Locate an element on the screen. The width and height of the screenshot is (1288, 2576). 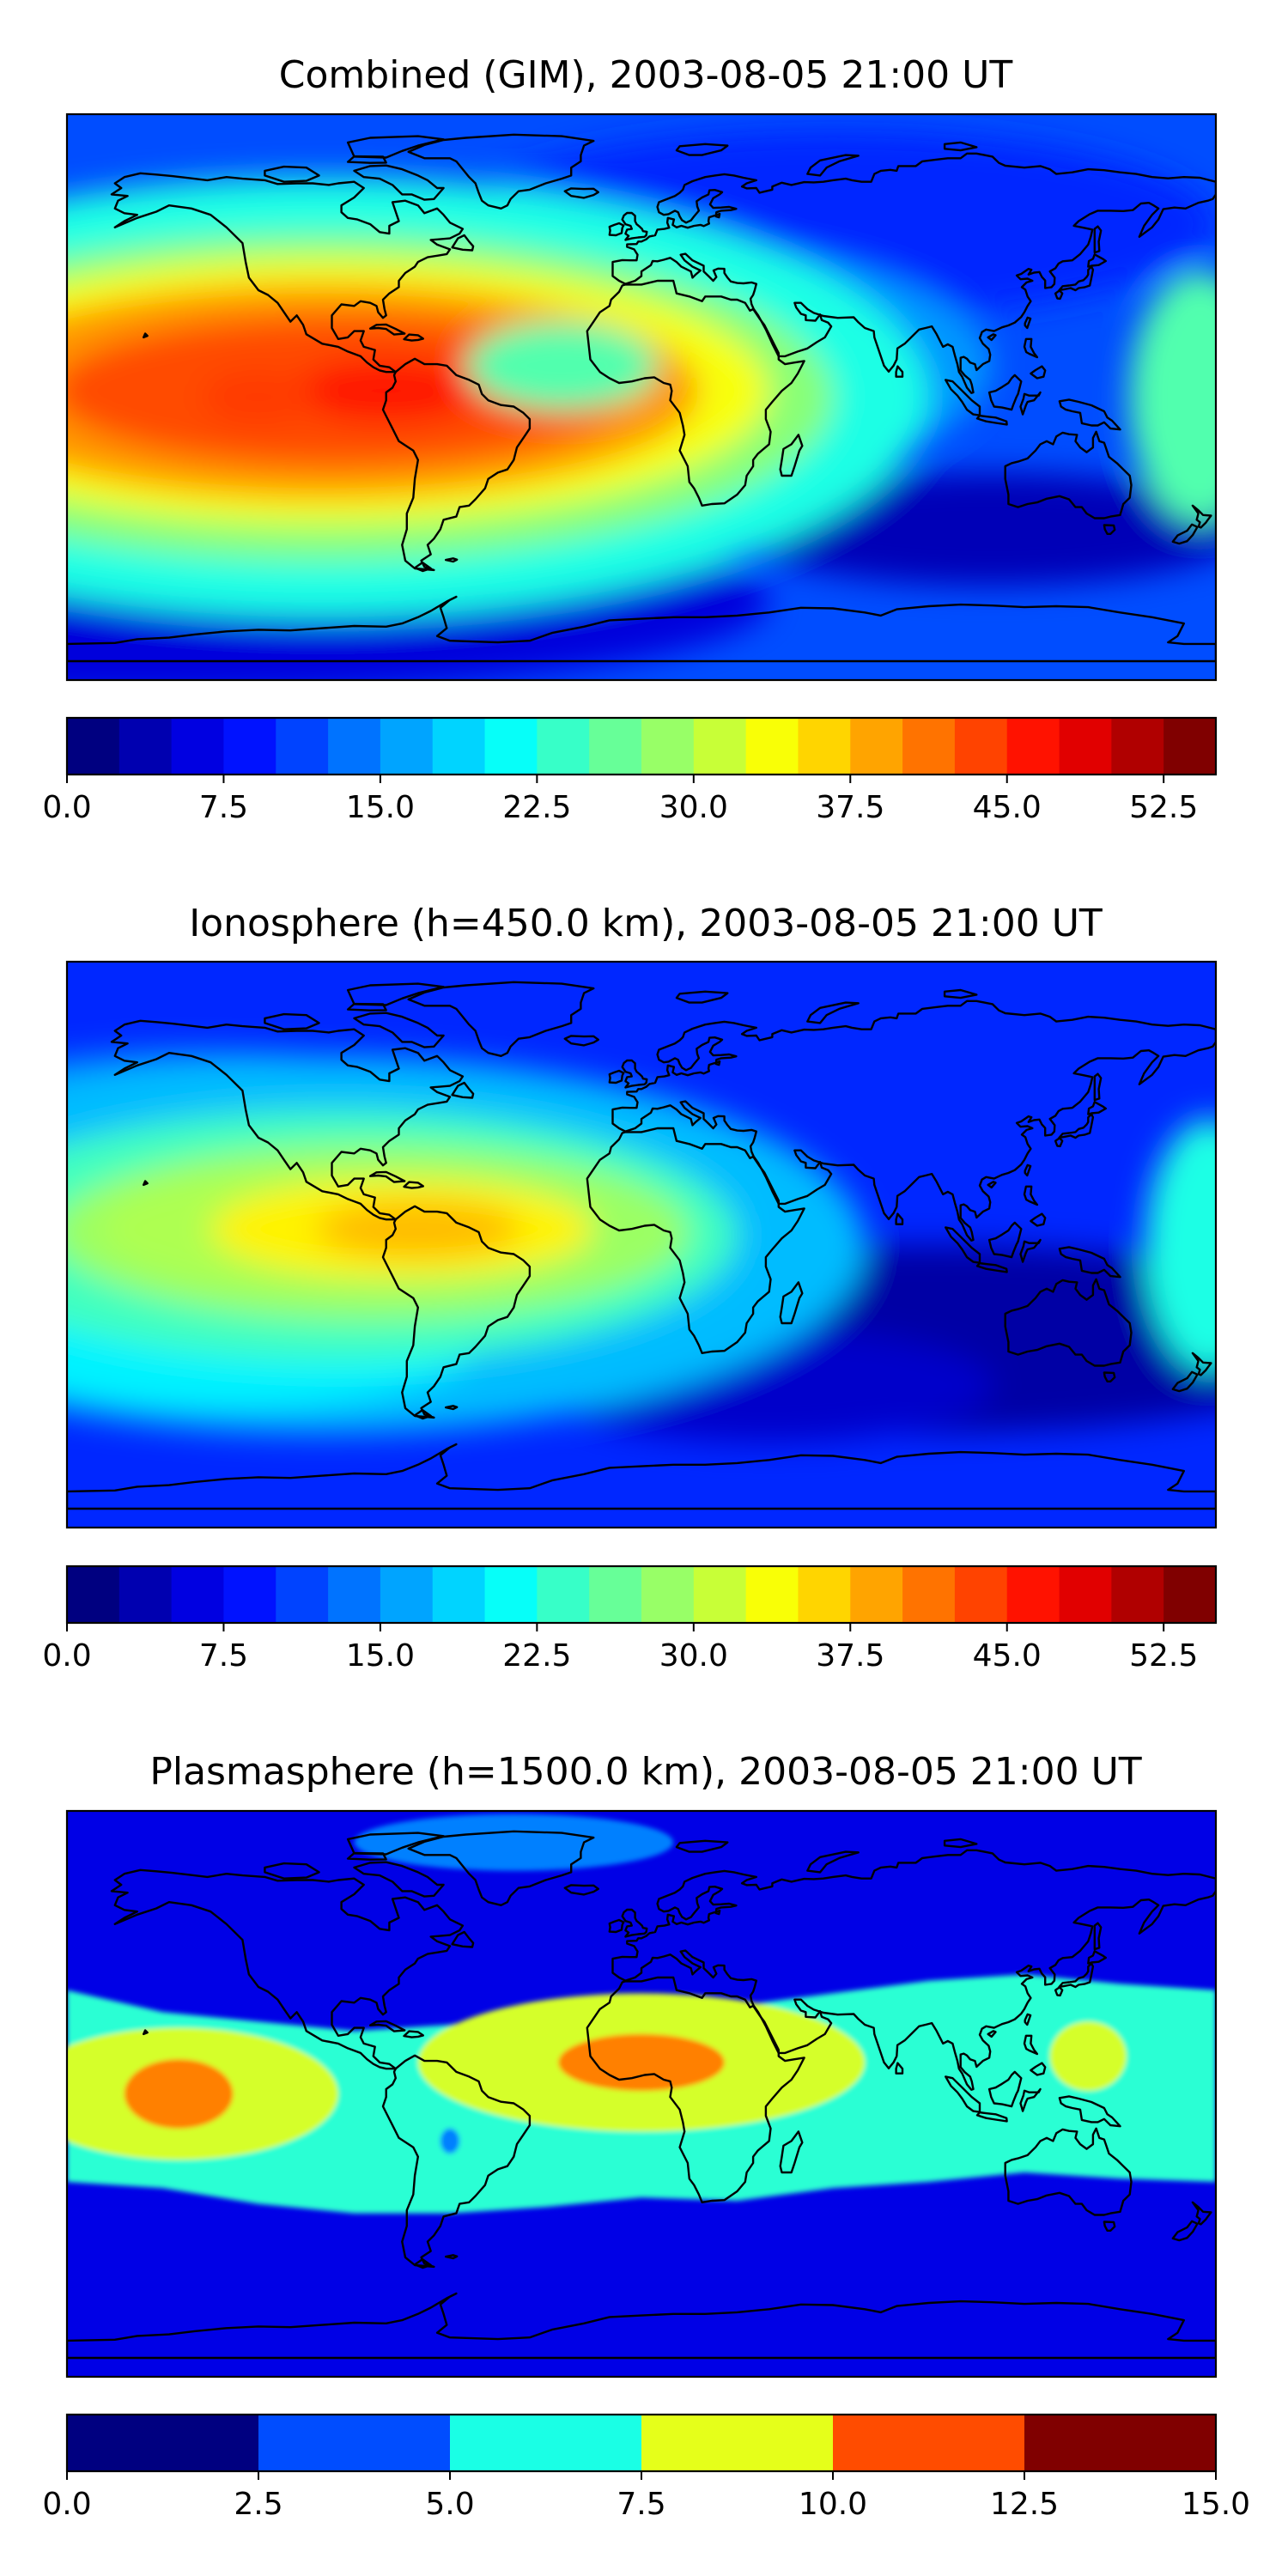
colorbar-tick-label: 30.0 is located at coordinates (693, 1656).